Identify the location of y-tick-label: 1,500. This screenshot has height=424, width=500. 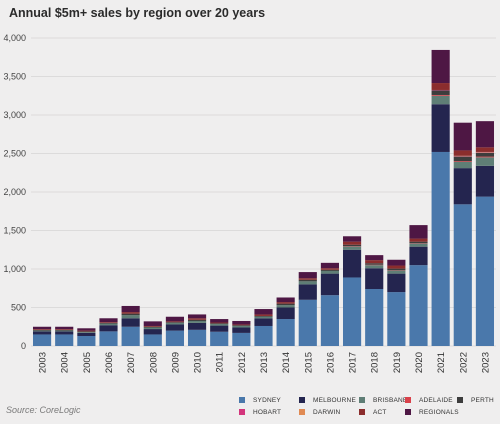
(14, 231).